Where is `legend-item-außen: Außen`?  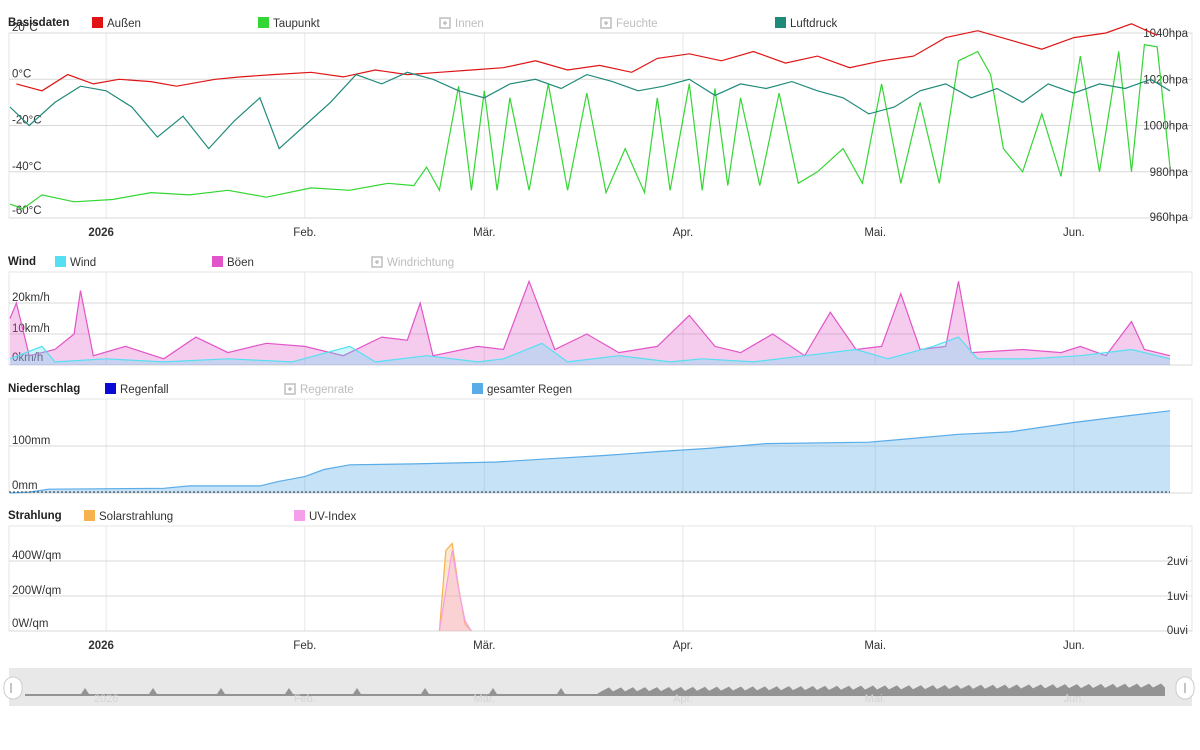 legend-item-außen: Außen is located at coordinates (116, 23).